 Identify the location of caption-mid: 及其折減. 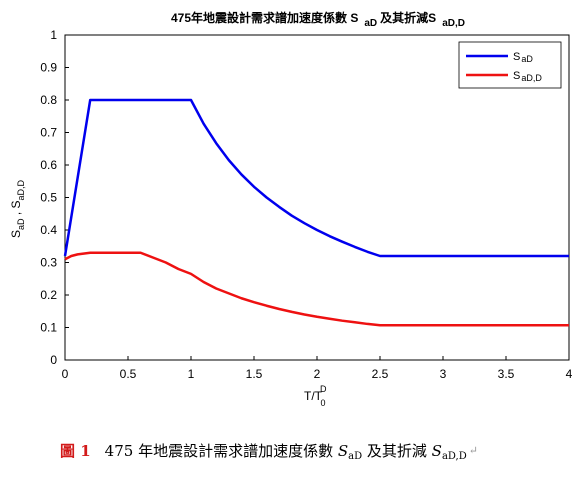
(397, 451).